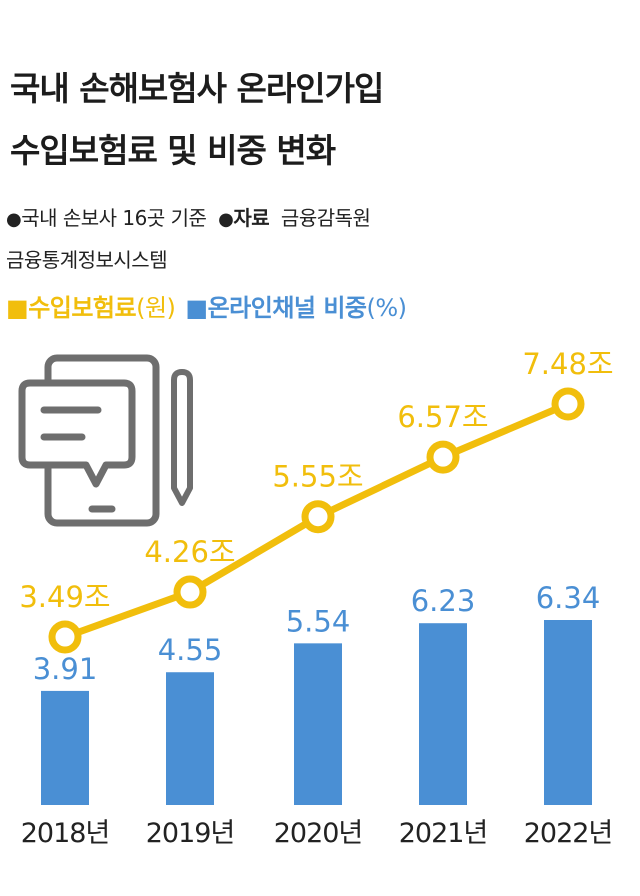 Image resolution: width=640 pixels, height=896 pixels. Describe the element at coordinates (317, 477) in the screenshot. I see `line-label-2: 5.55조` at that location.